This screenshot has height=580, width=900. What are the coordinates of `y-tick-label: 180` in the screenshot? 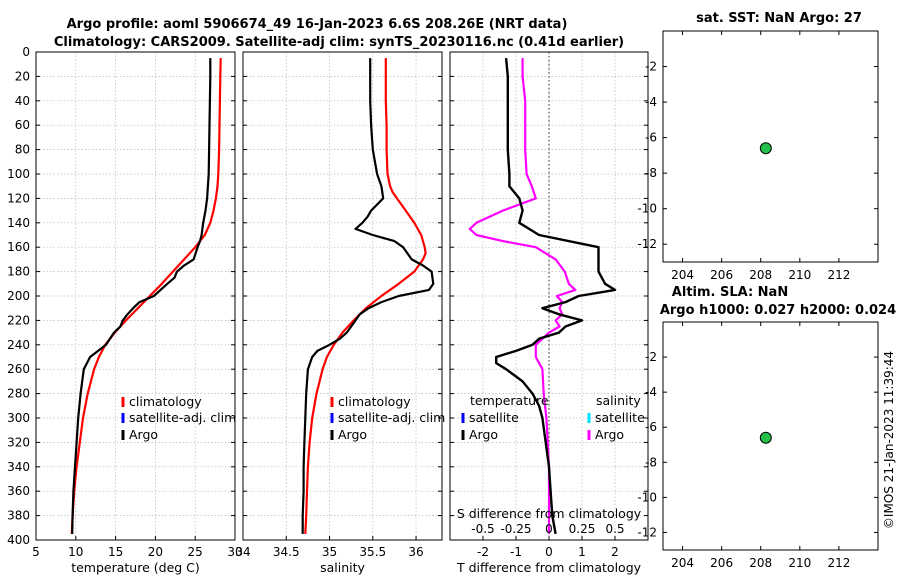 It's located at (18, 272).